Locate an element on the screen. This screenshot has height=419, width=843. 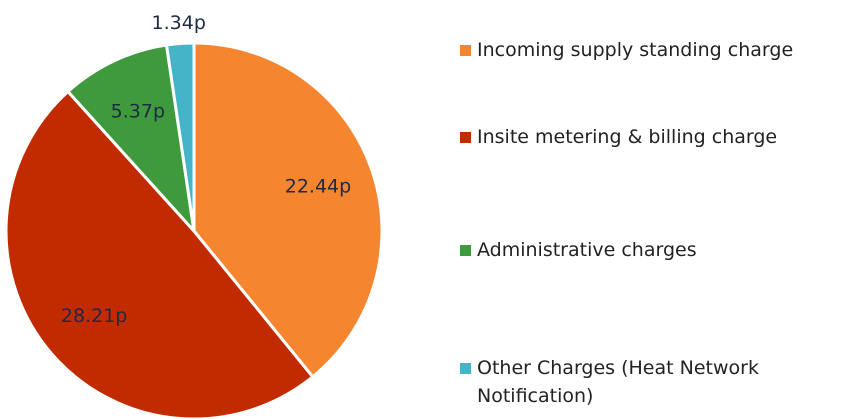
data-label: 1.34p is located at coordinates (179, 23).